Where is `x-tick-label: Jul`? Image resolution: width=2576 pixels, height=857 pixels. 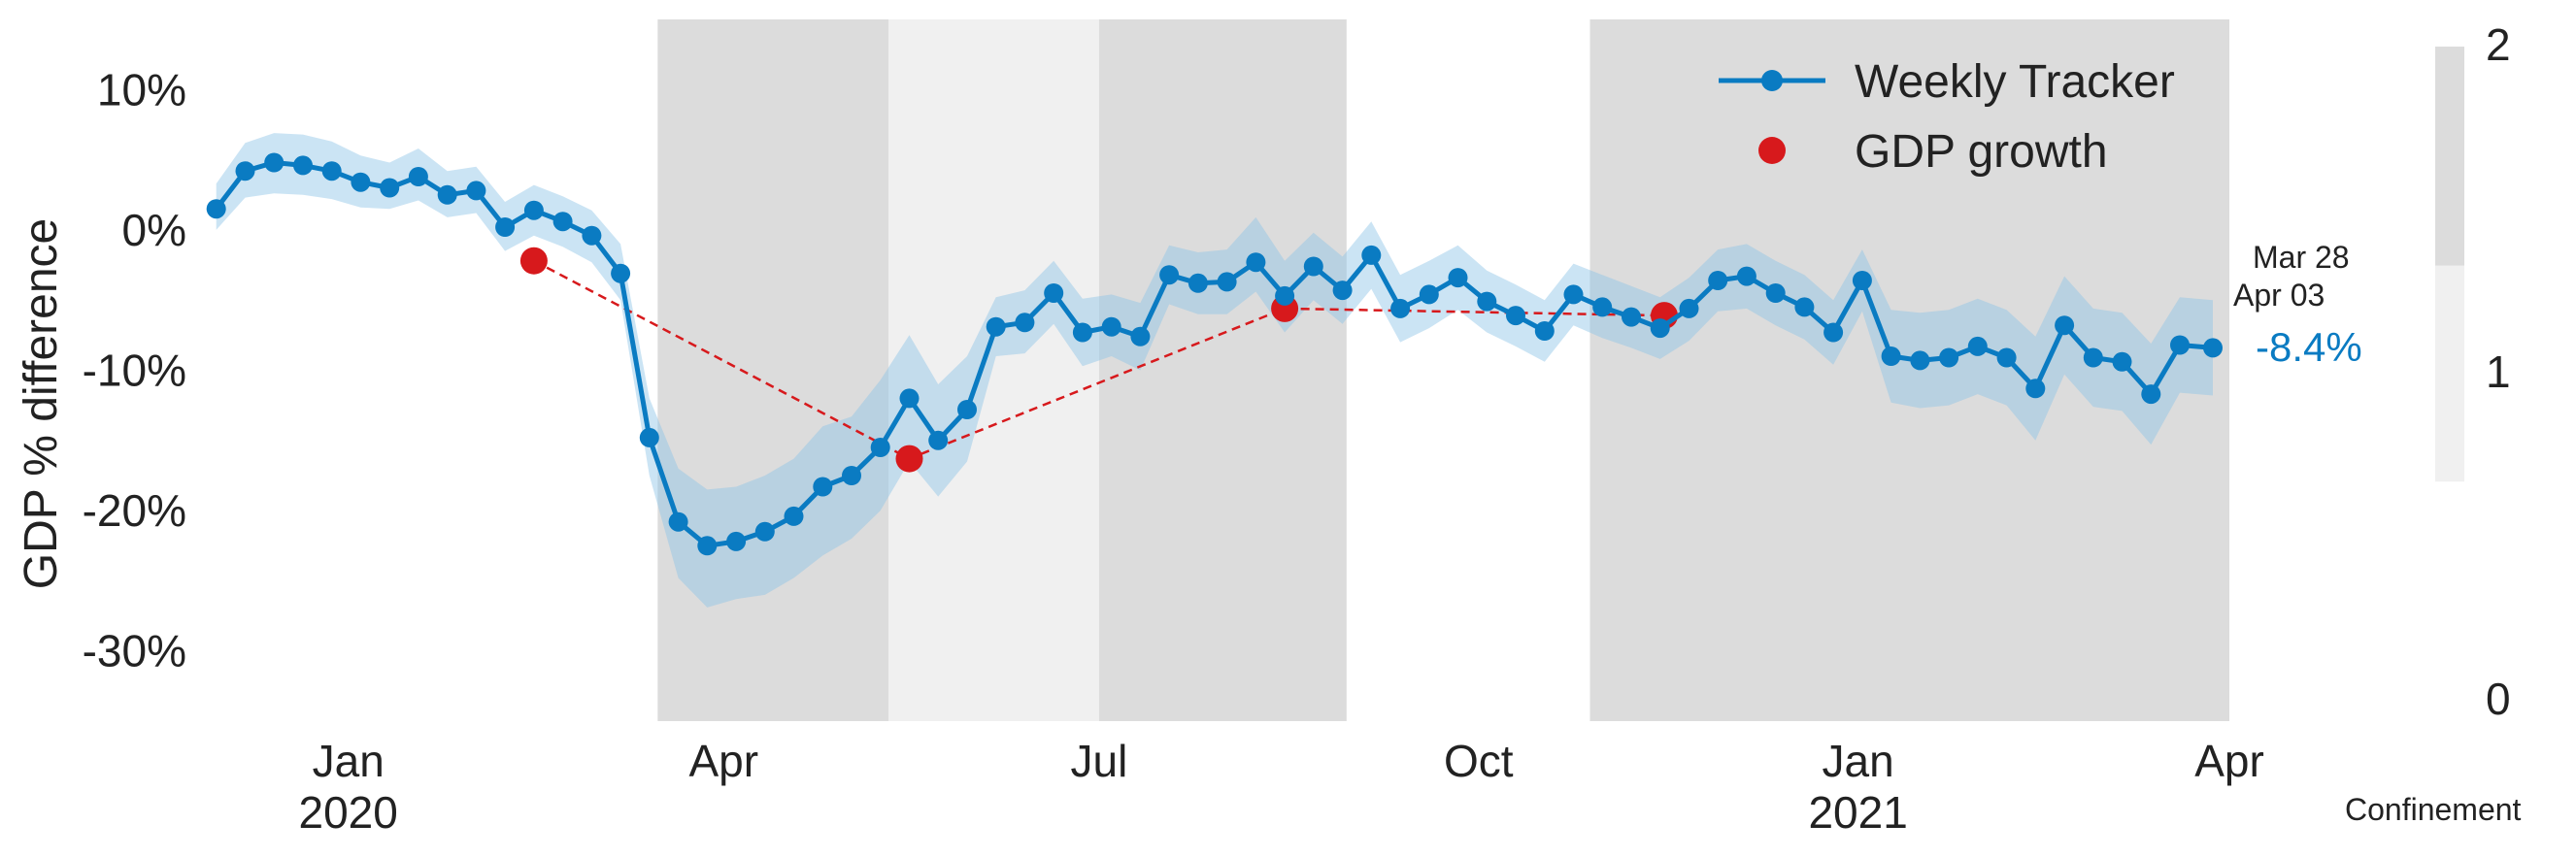
x-tick-label: Jul is located at coordinates (1100, 761).